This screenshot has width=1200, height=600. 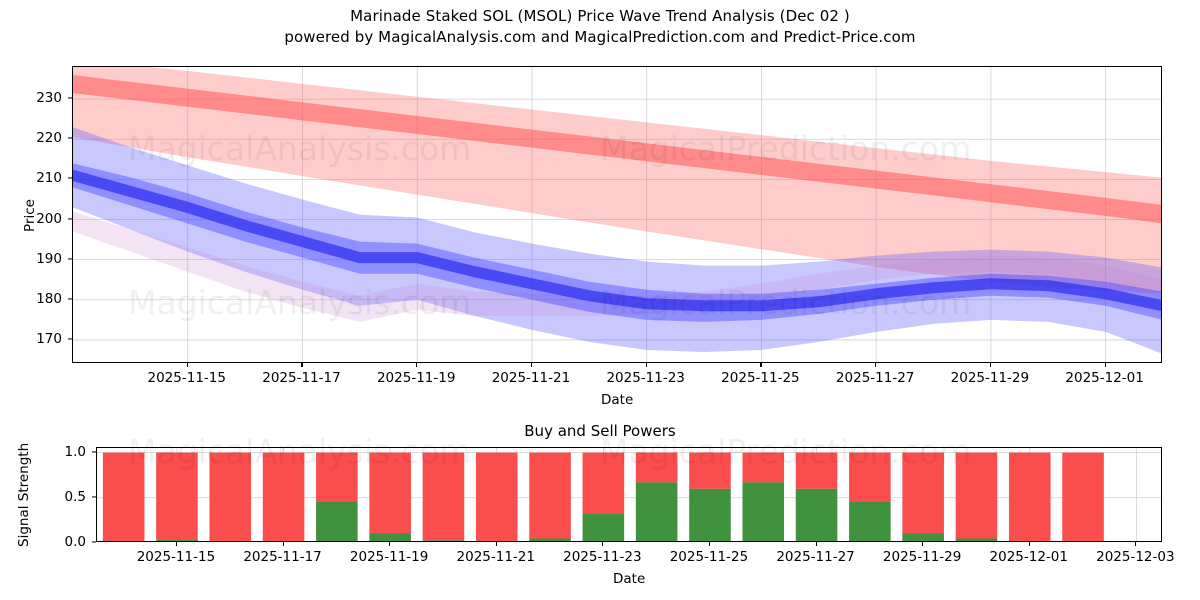 What do you see at coordinates (709, 557) in the screenshot?
I see `powers-xtick-label: 2025-11-25` at bounding box center [709, 557].